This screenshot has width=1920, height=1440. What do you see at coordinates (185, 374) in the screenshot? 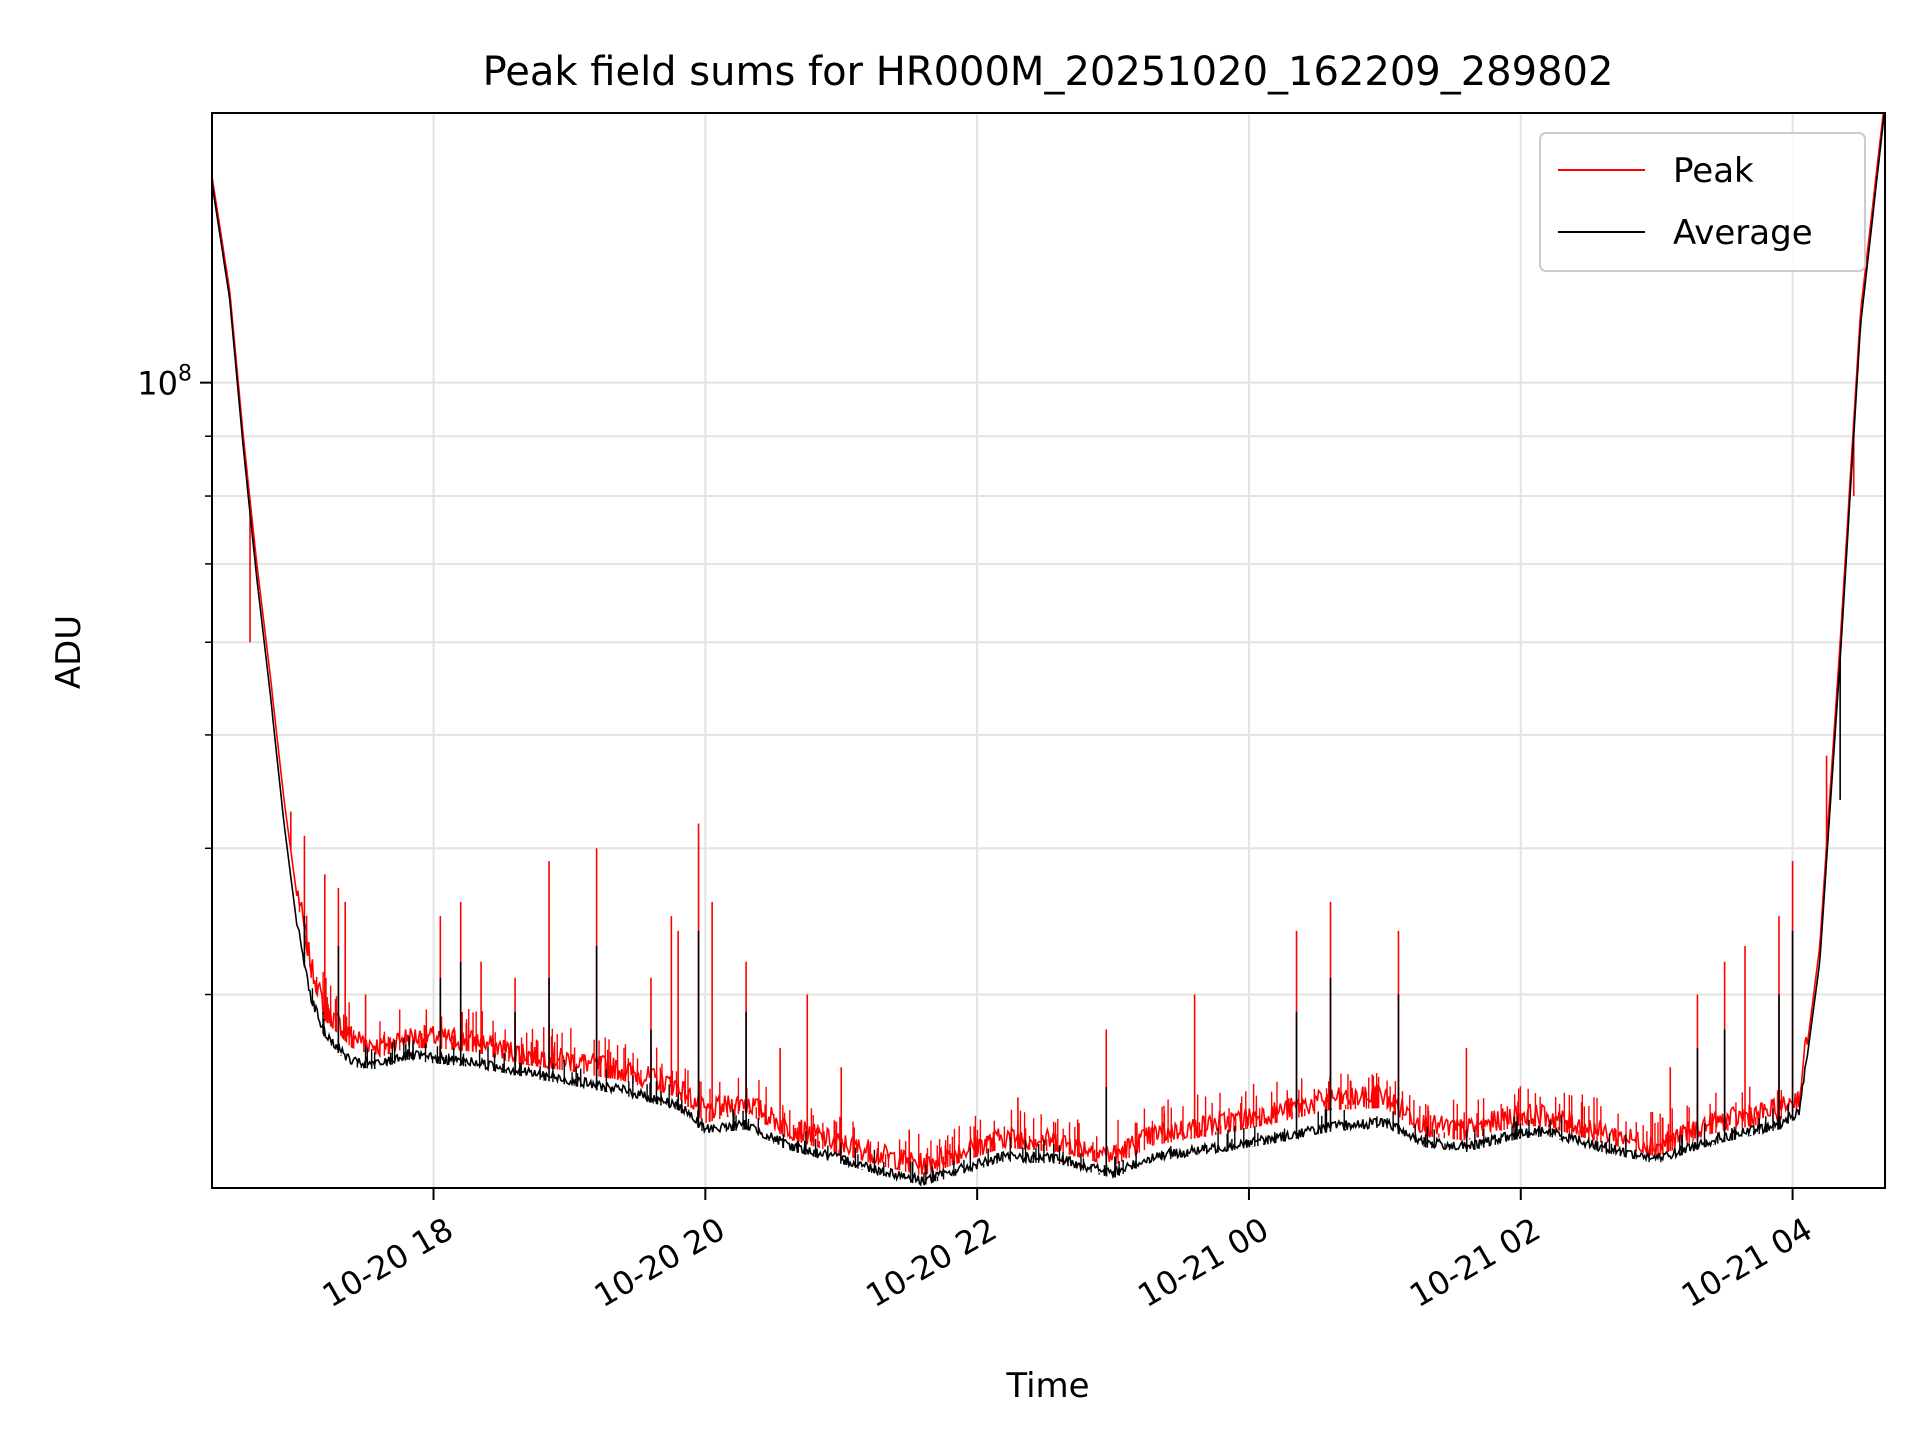
I see `y-tick-label-exponent: 8` at bounding box center [185, 374].